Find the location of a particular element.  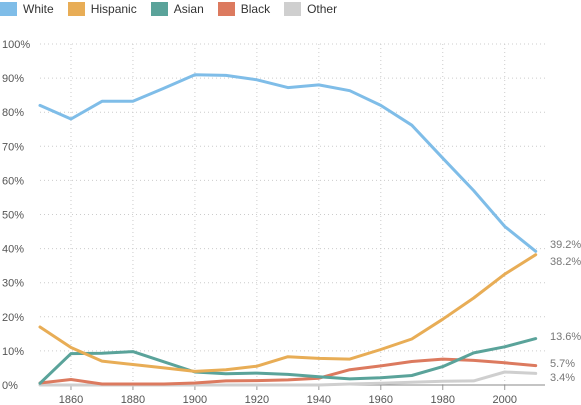

legend-swatch-other is located at coordinates (293, 9).